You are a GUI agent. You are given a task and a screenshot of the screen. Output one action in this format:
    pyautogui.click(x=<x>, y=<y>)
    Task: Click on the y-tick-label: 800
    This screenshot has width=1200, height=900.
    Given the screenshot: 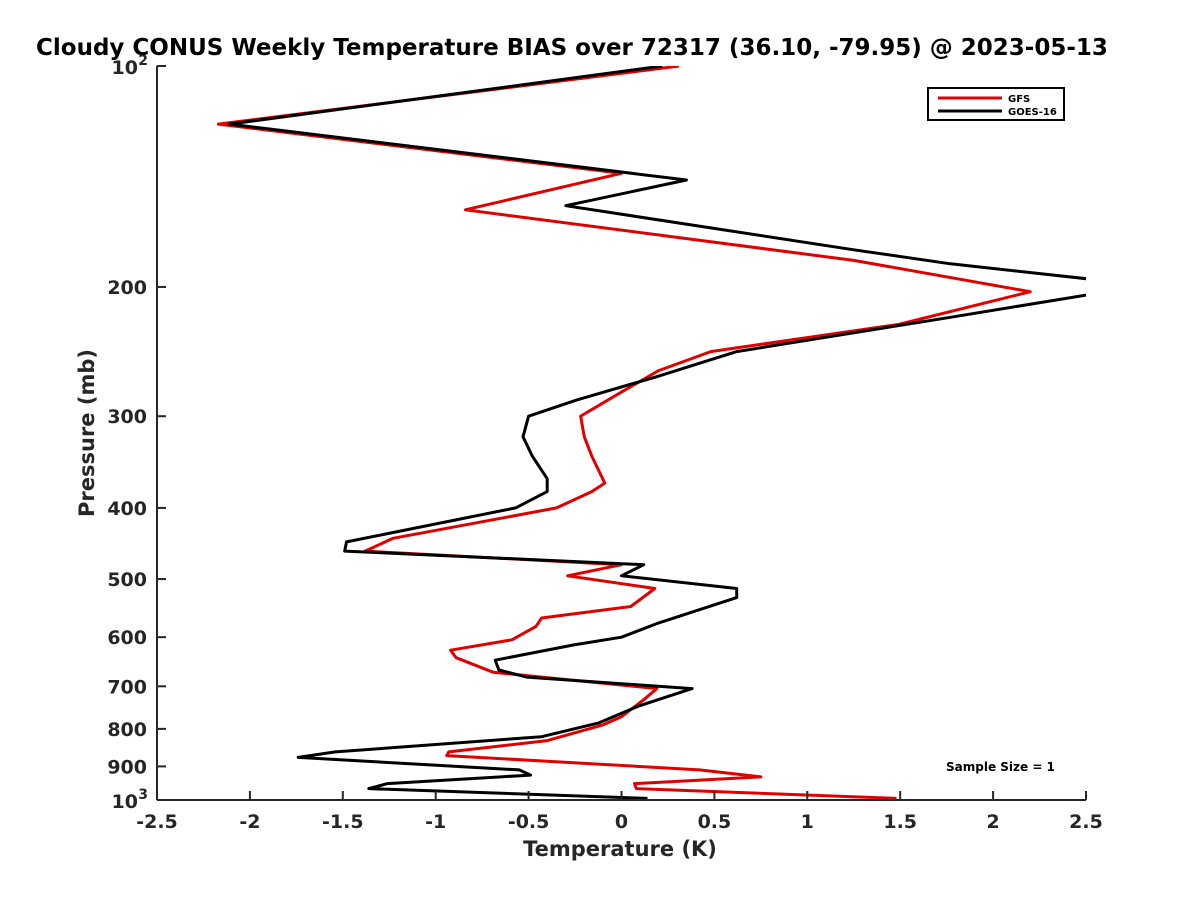 What is the action you would take?
    pyautogui.click(x=127, y=730)
    